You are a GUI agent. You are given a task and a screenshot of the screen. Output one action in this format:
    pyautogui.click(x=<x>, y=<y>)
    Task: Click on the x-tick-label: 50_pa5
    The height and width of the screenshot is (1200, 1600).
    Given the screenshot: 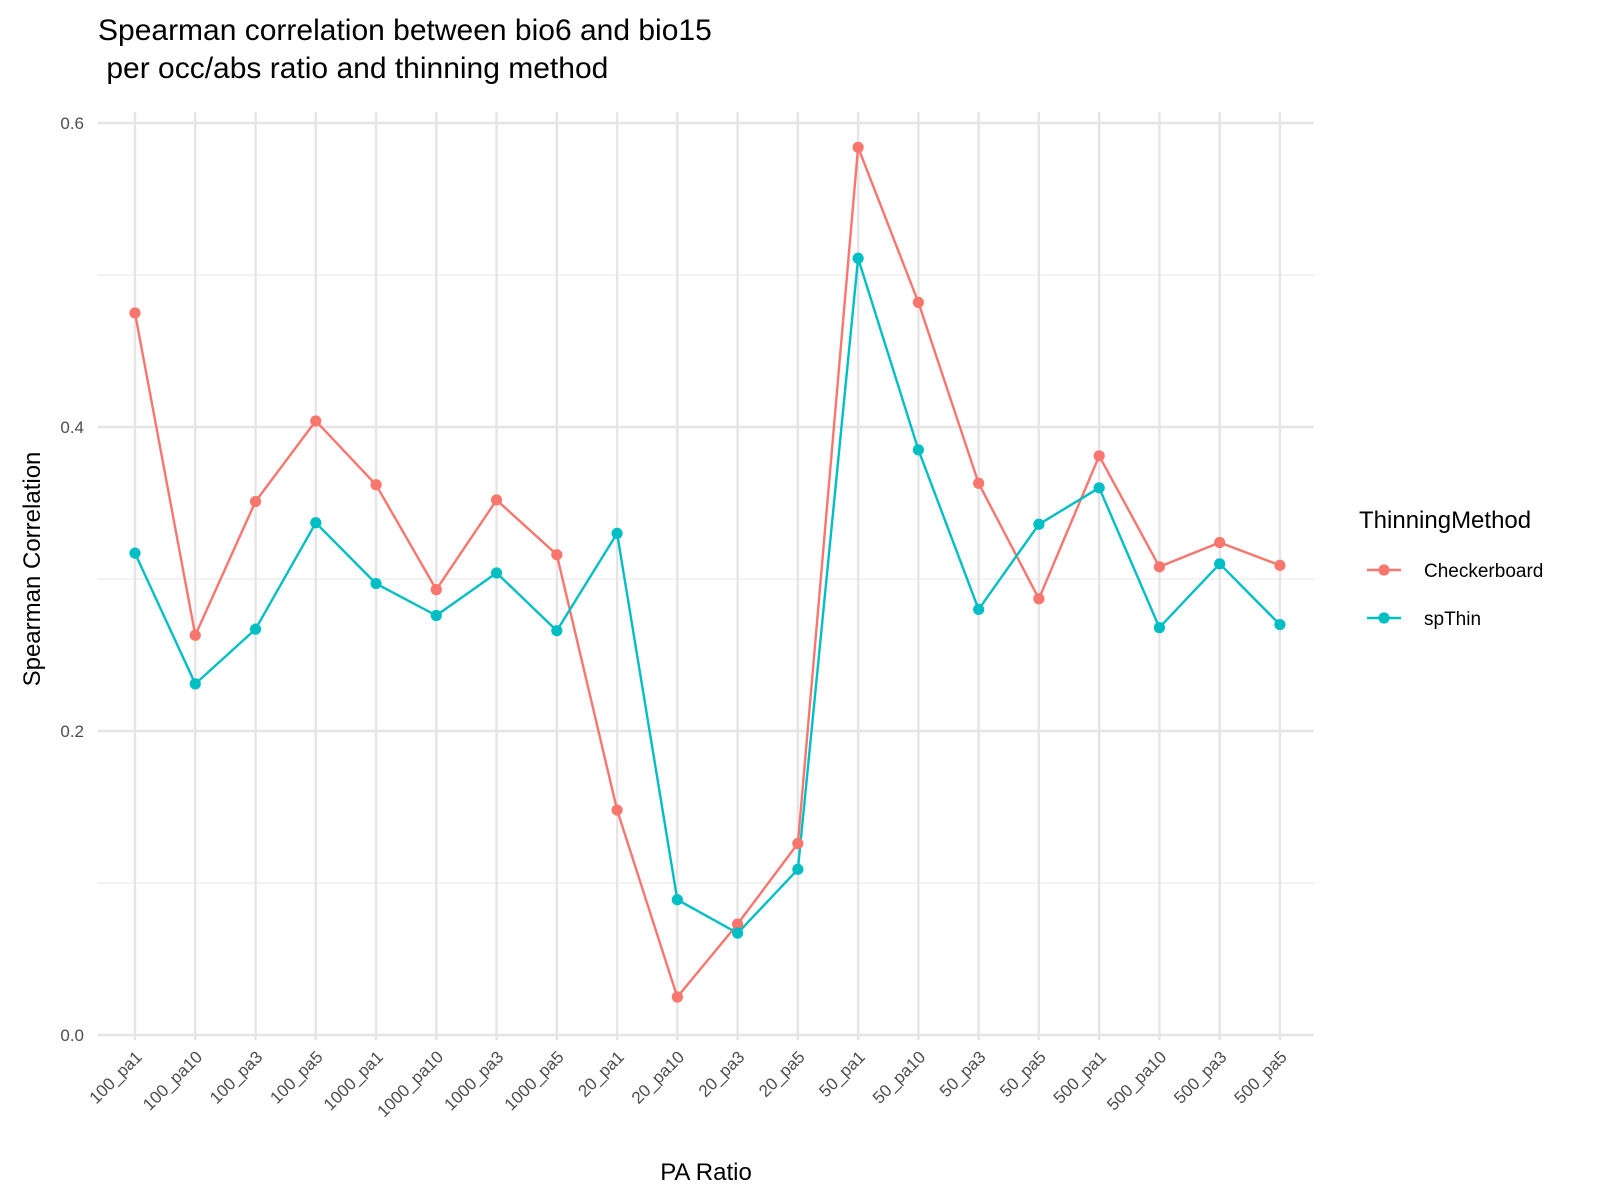 What is the action you would take?
    pyautogui.click(x=1023, y=1074)
    